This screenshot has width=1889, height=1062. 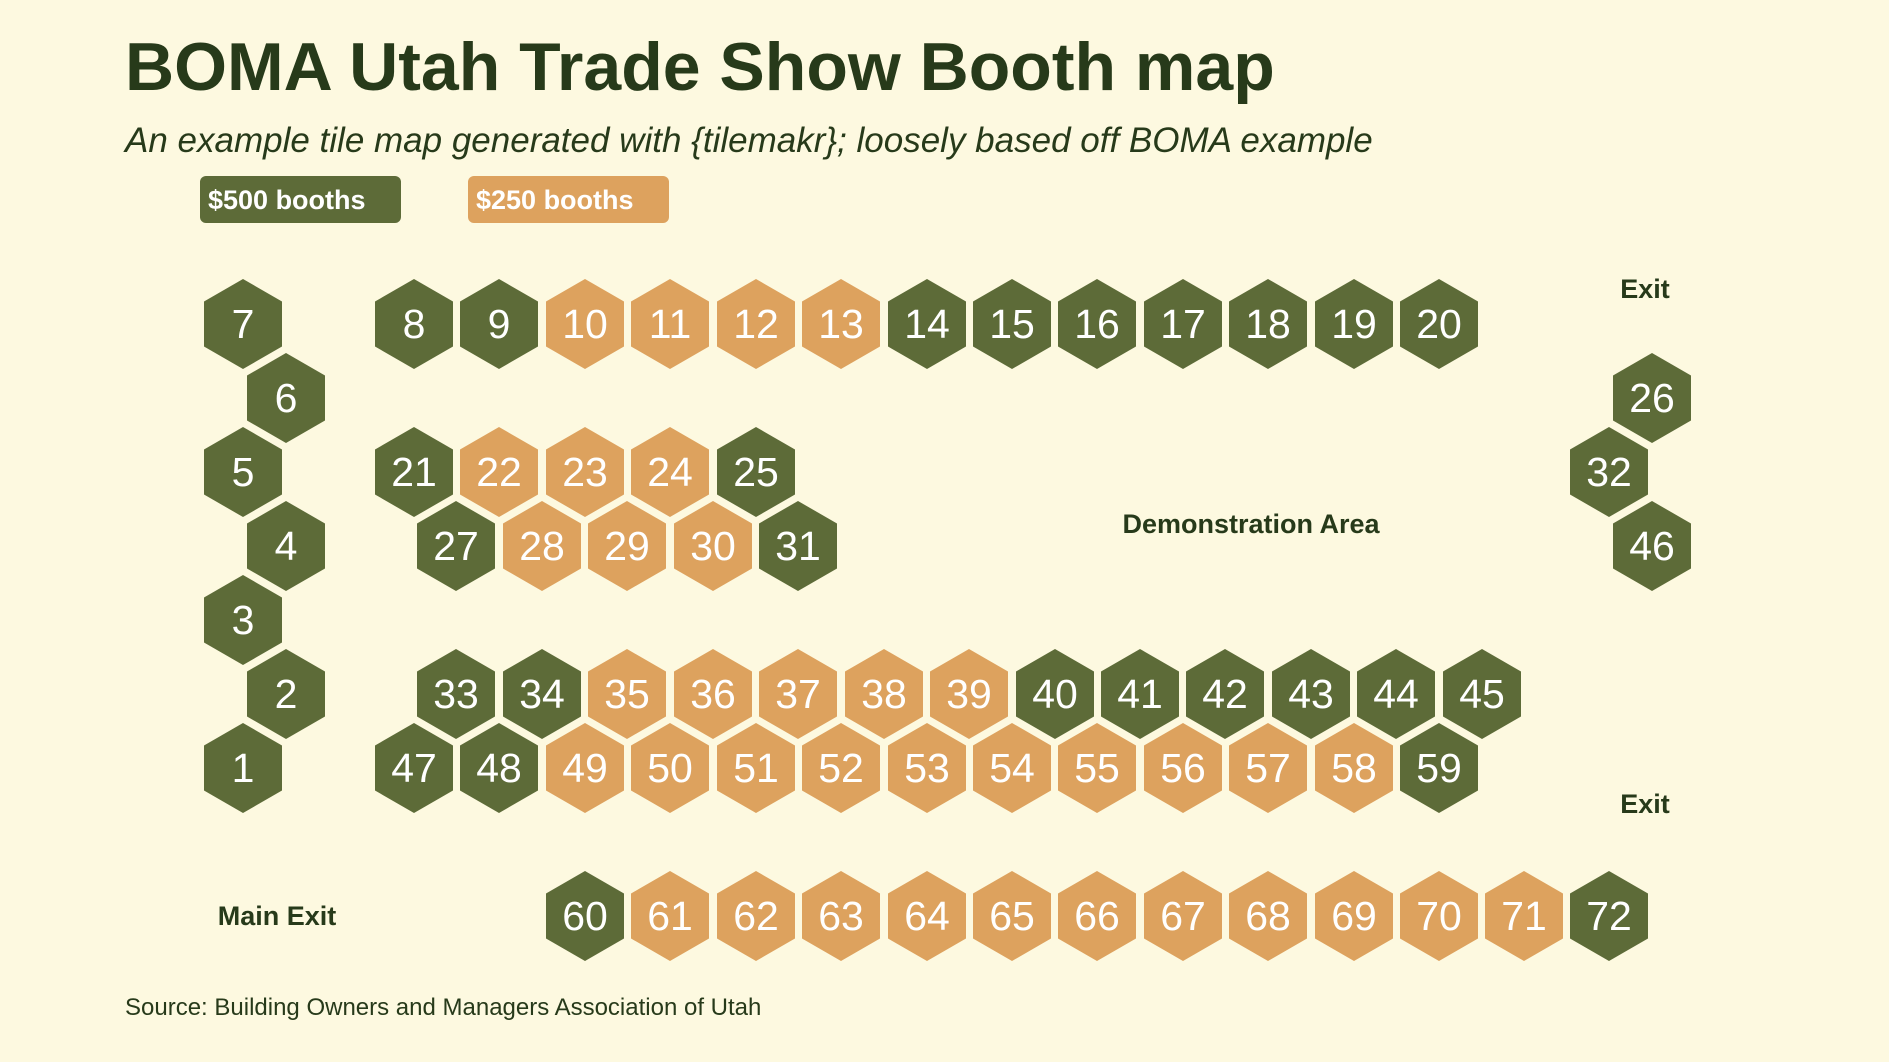 What do you see at coordinates (286, 546) in the screenshot?
I see `booth-4: 4` at bounding box center [286, 546].